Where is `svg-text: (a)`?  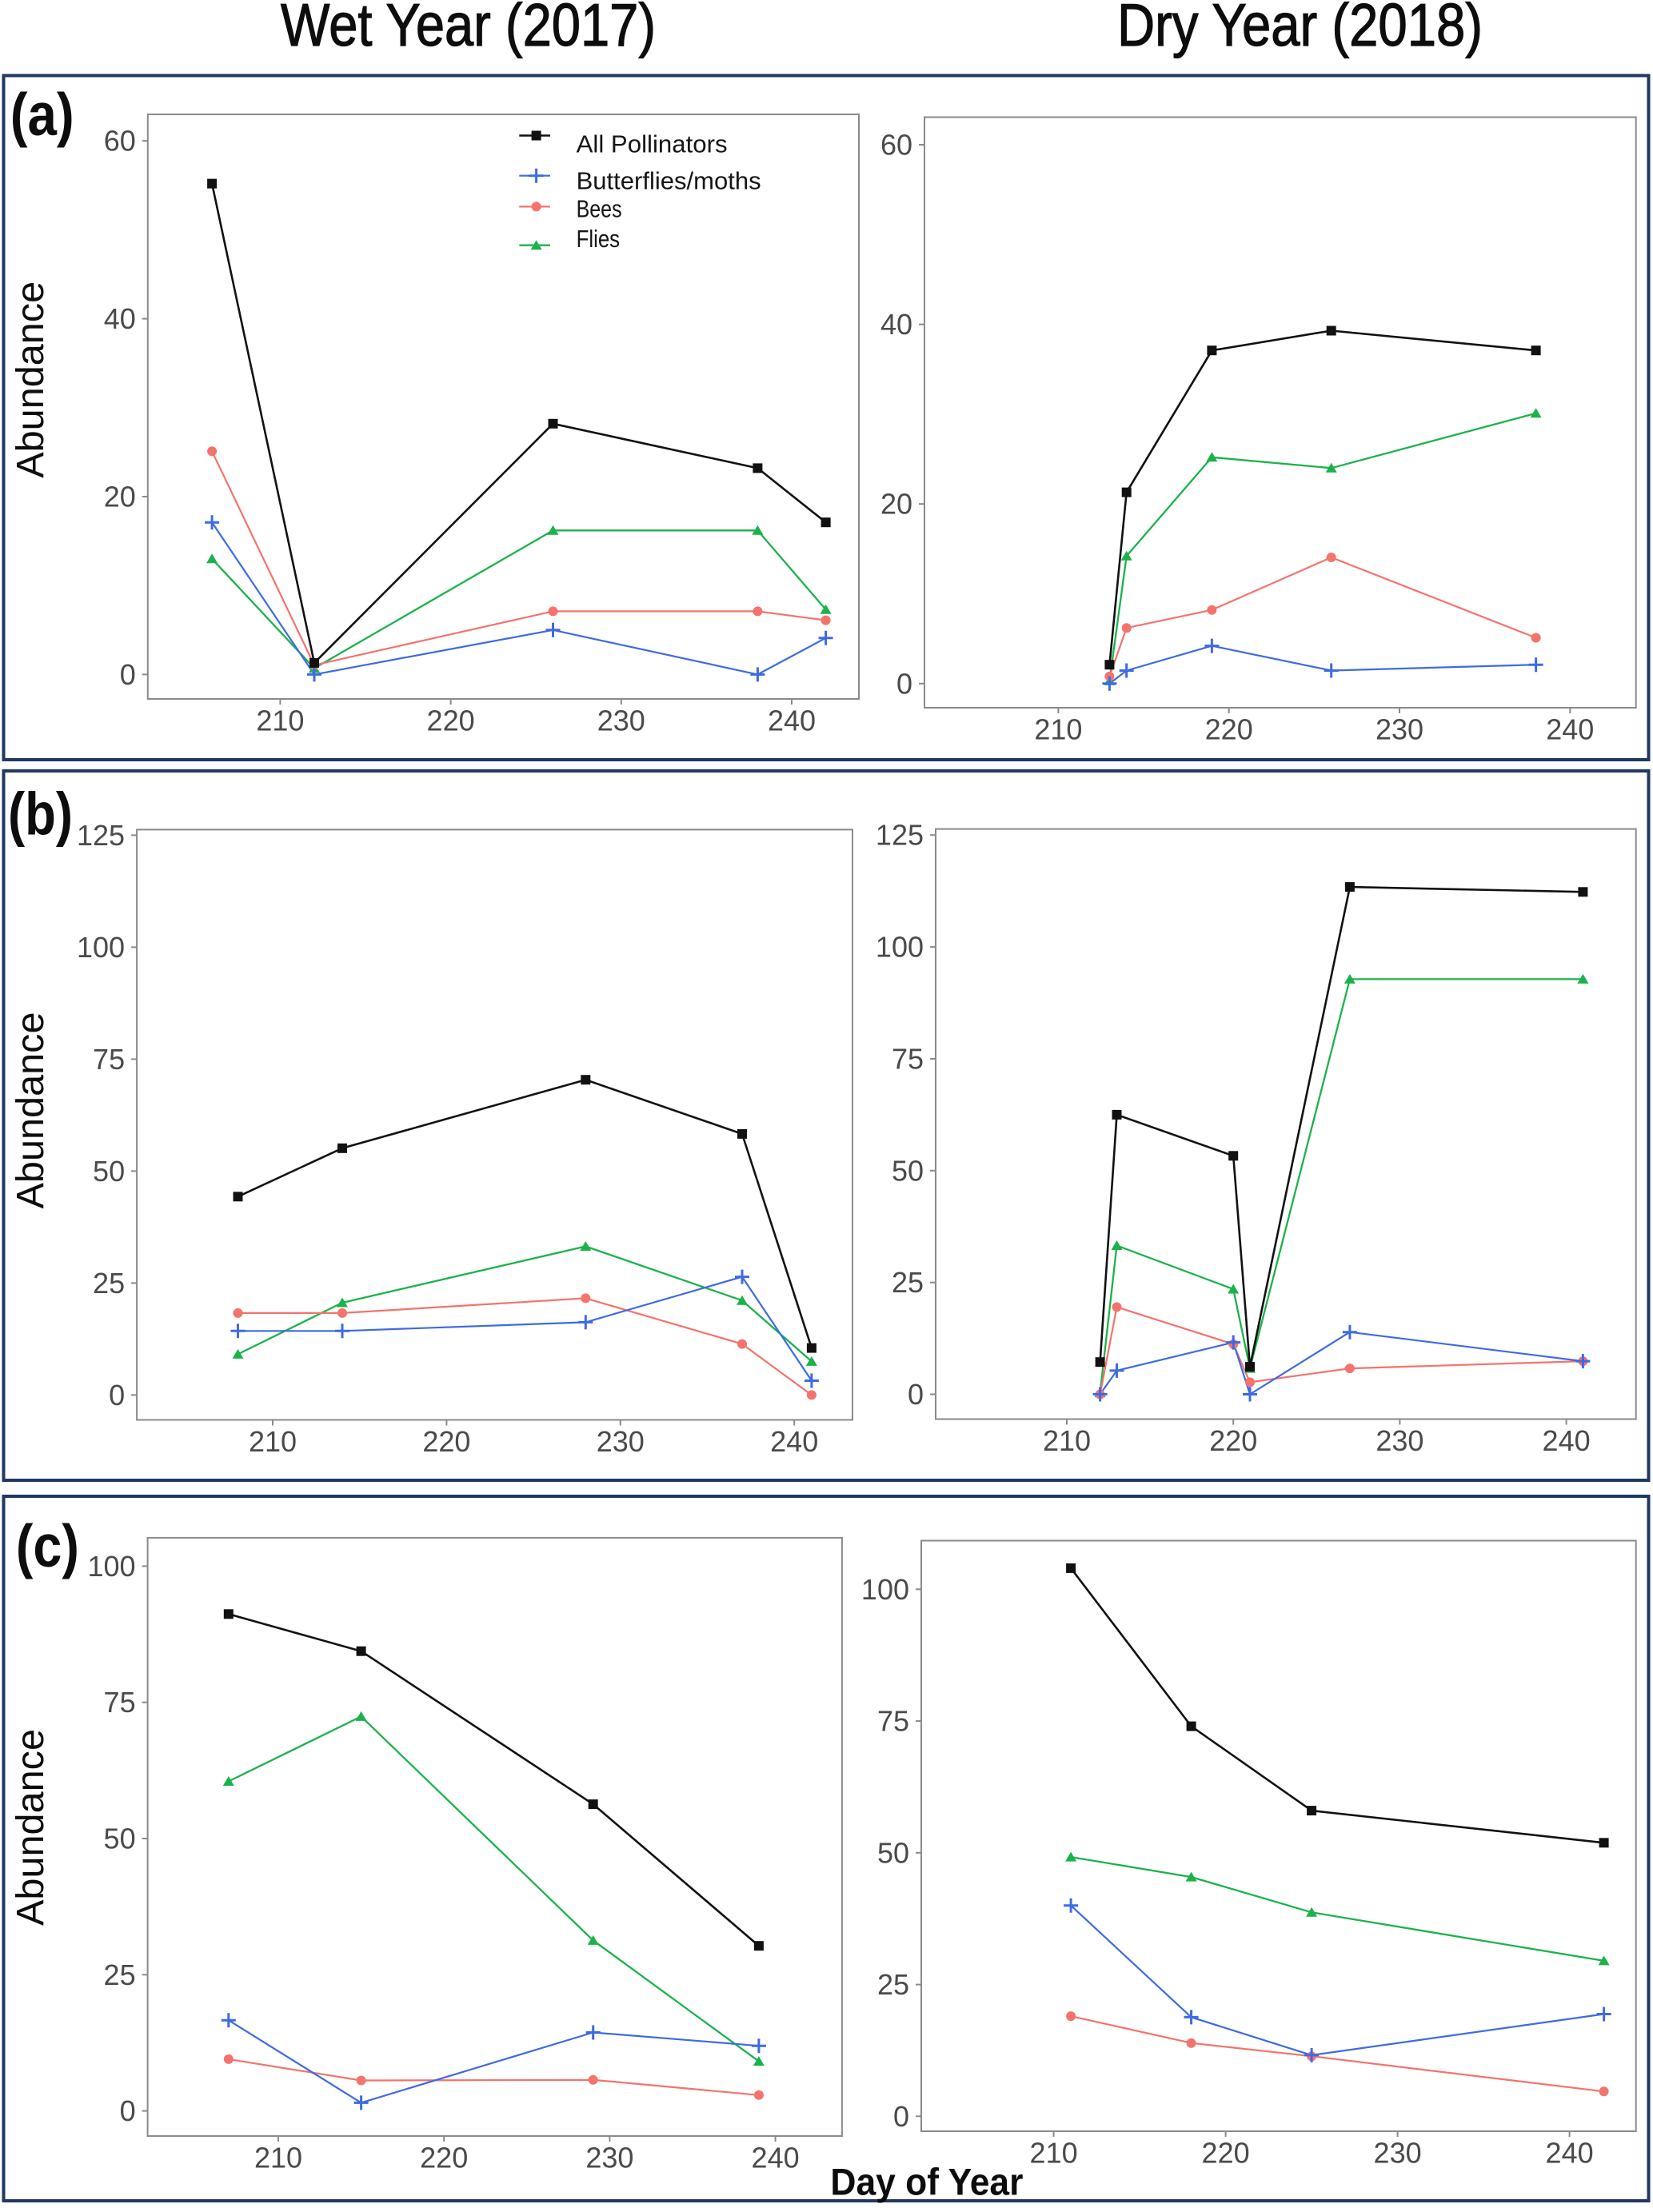 svg-text: (a) is located at coordinates (42, 115).